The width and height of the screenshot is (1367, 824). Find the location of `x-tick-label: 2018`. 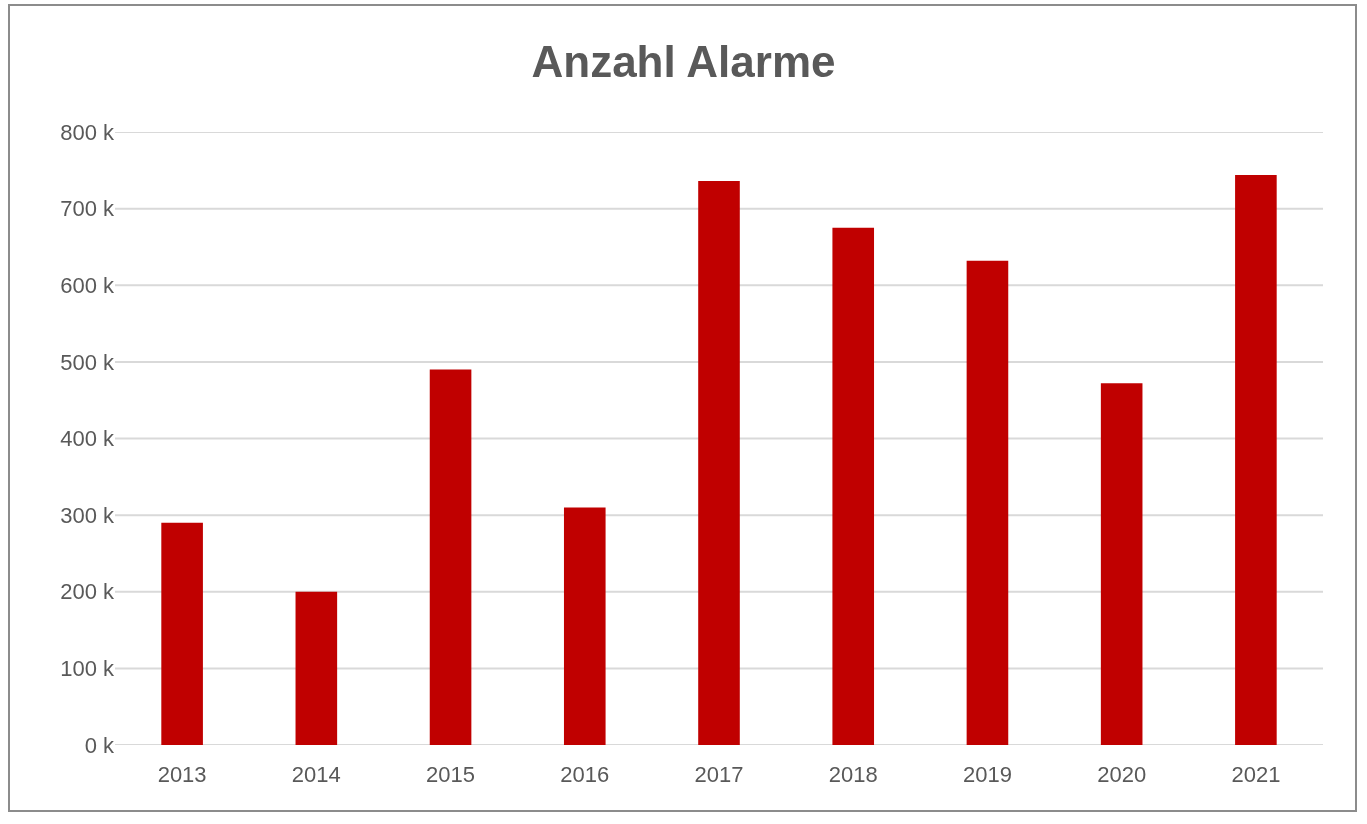

x-tick-label: 2018 is located at coordinates (853, 774).